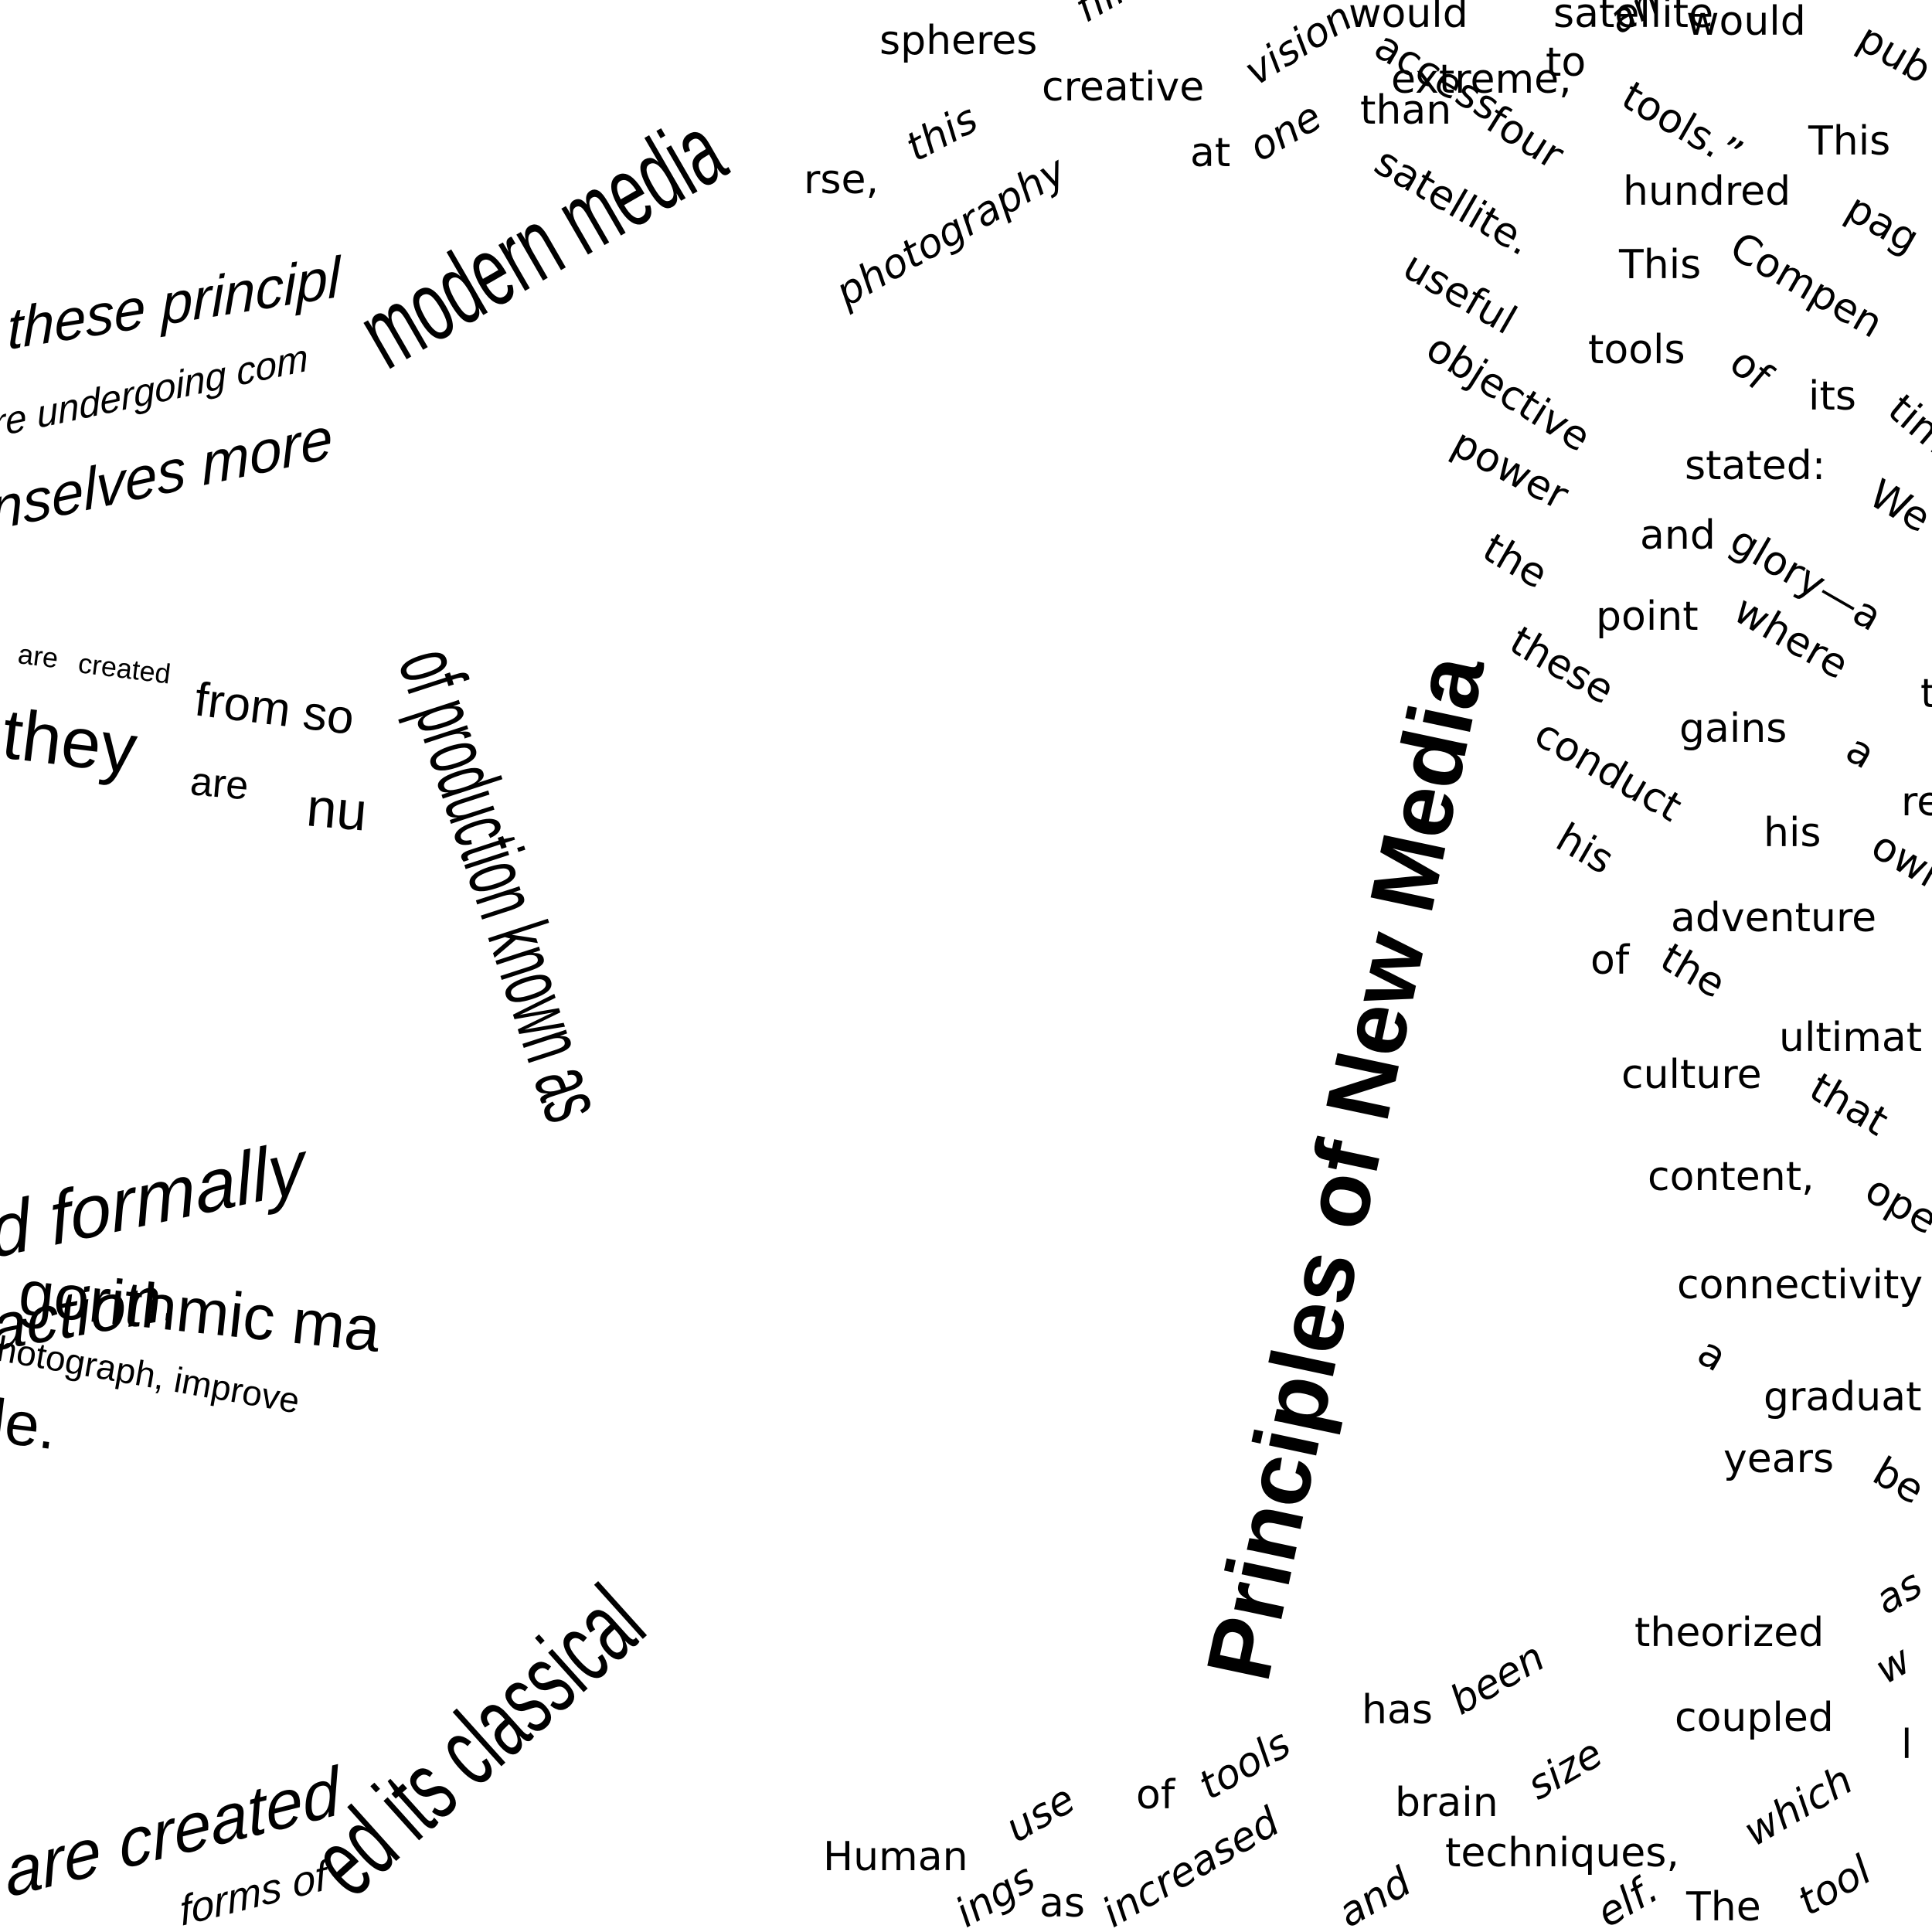  What do you see at coordinates (1883, 224) in the screenshot?
I see `right-word: pag` at bounding box center [1883, 224].